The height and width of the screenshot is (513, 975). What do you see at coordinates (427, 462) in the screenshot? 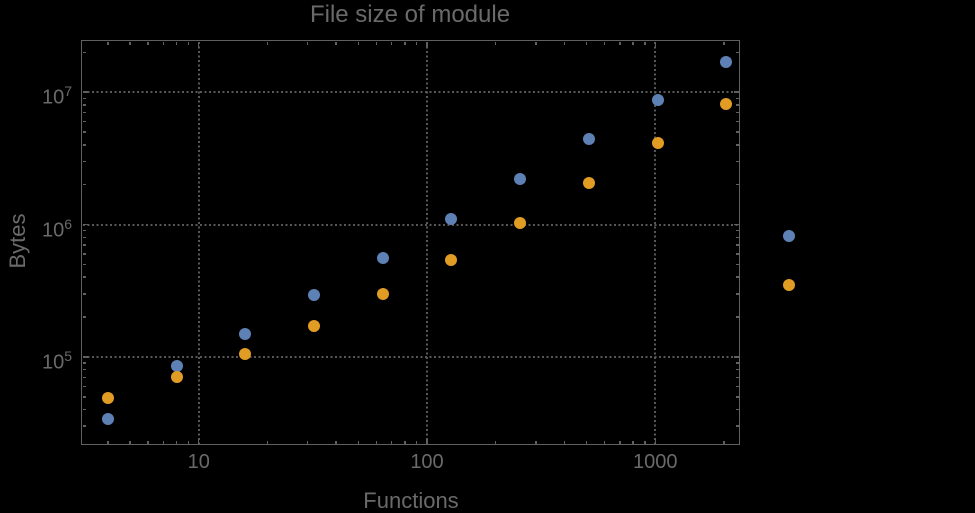
I see `x-tick-label-100: 100` at bounding box center [427, 462].